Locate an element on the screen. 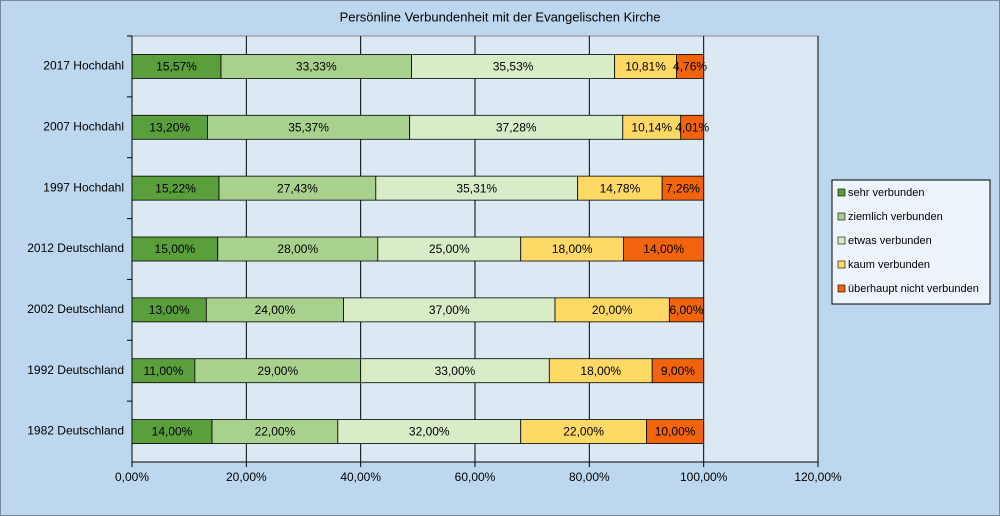  data-label: 10,14% is located at coordinates (651, 127).